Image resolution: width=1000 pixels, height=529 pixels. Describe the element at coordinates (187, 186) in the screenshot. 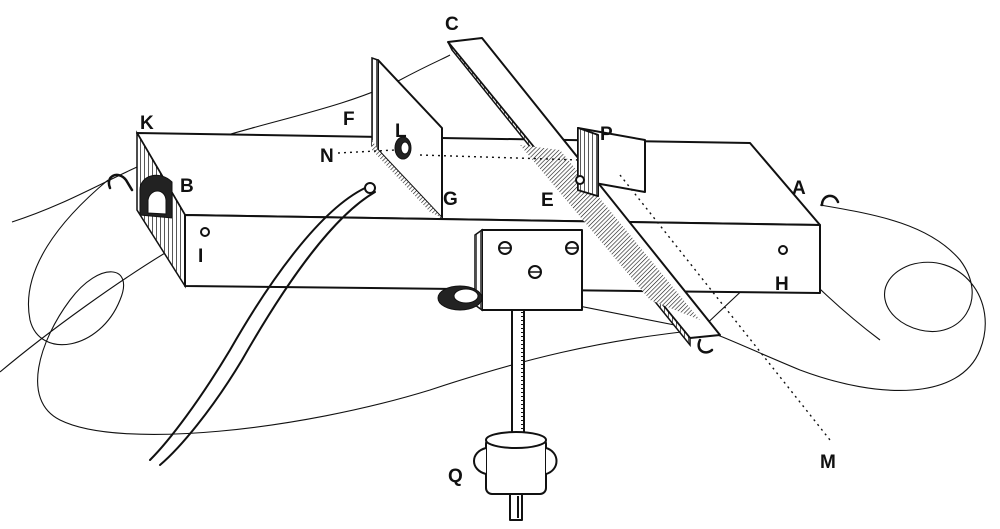

I see `label-b: B` at that location.